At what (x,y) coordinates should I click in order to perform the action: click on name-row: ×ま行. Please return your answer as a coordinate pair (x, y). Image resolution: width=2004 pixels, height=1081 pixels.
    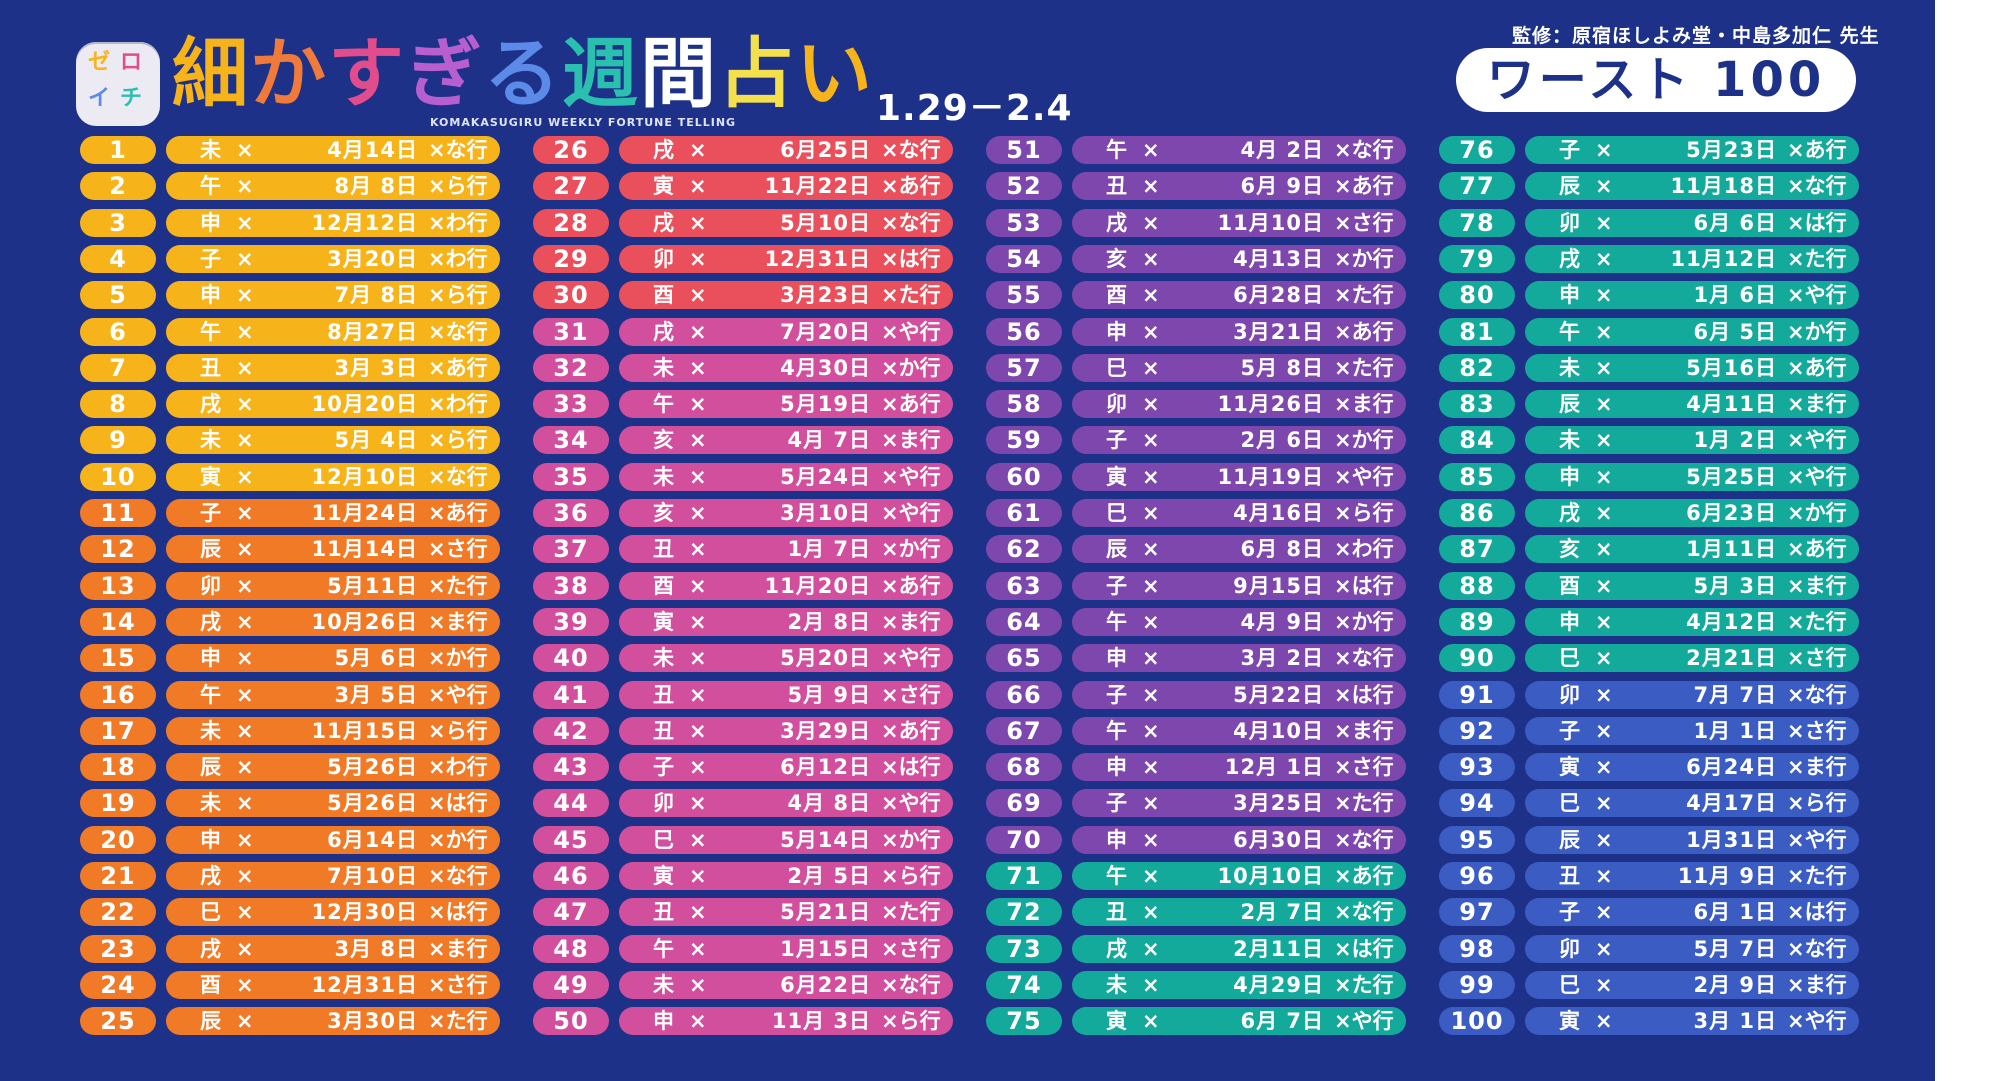
    Looking at the image, I should click on (1364, 404).